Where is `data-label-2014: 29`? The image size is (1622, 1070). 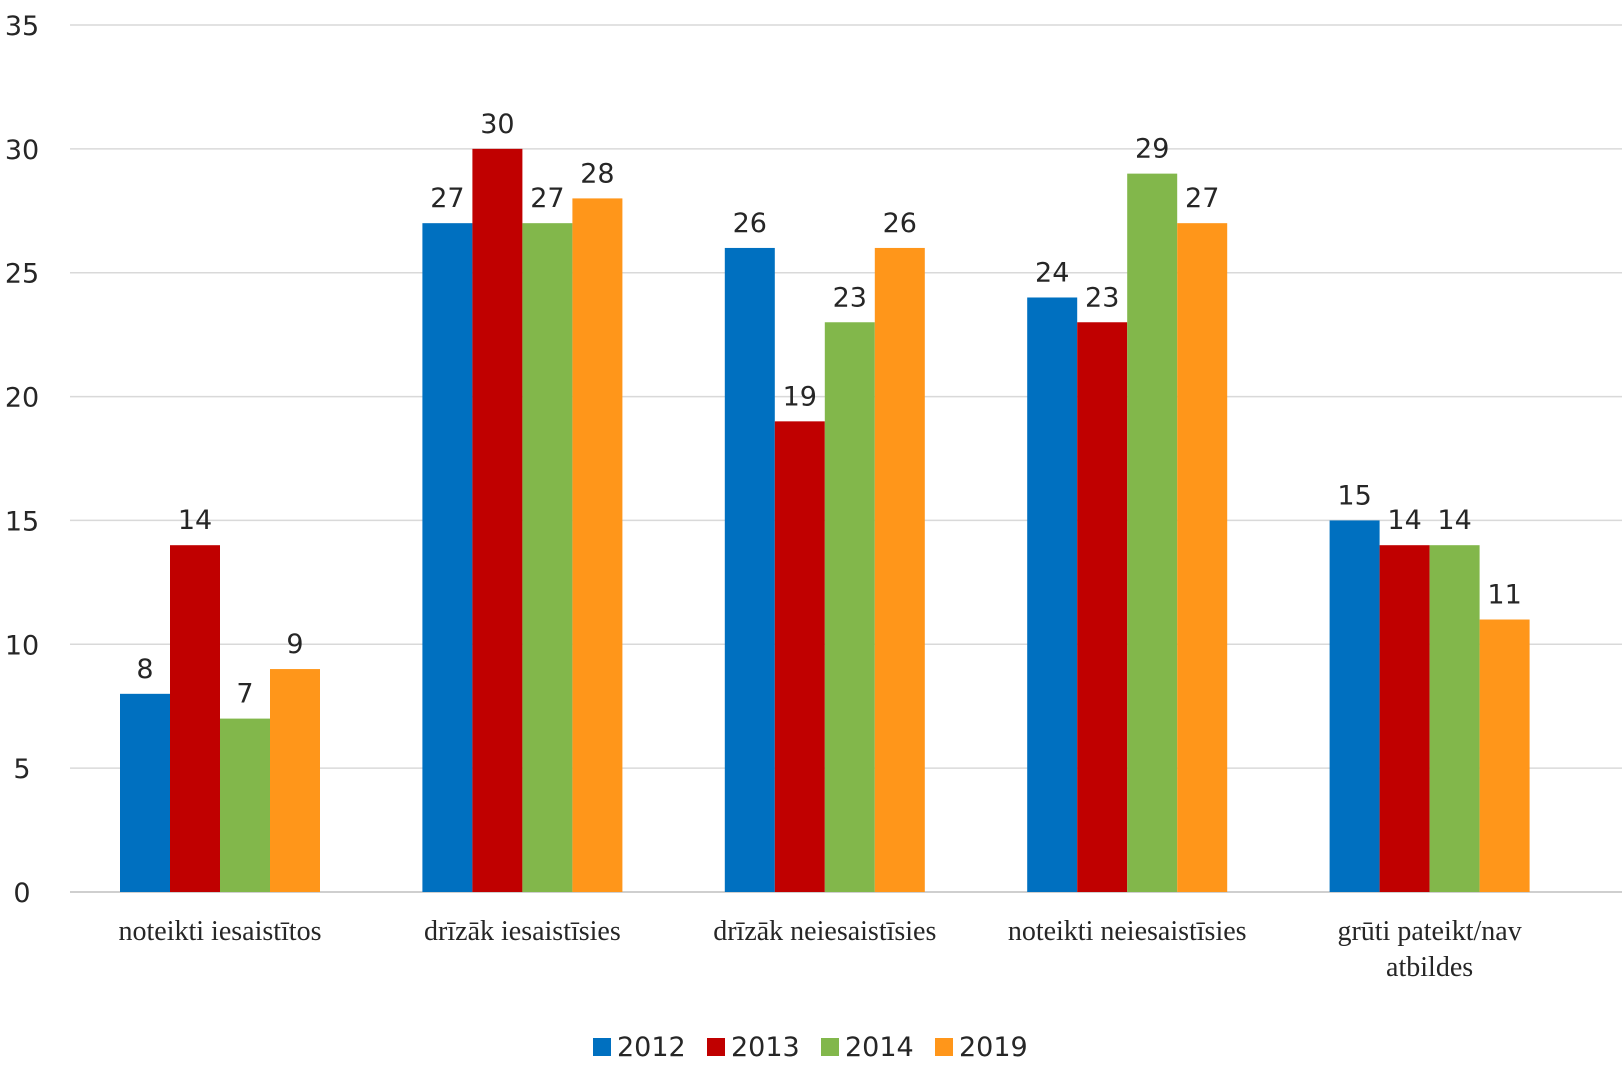 data-label-2014: 29 is located at coordinates (1152, 149).